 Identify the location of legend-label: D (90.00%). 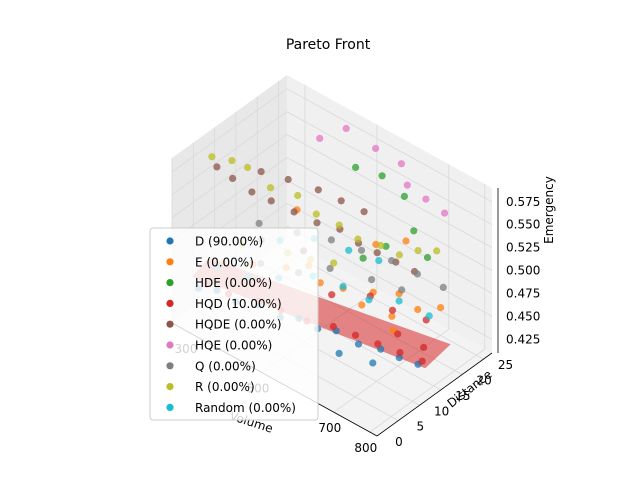
(229, 242).